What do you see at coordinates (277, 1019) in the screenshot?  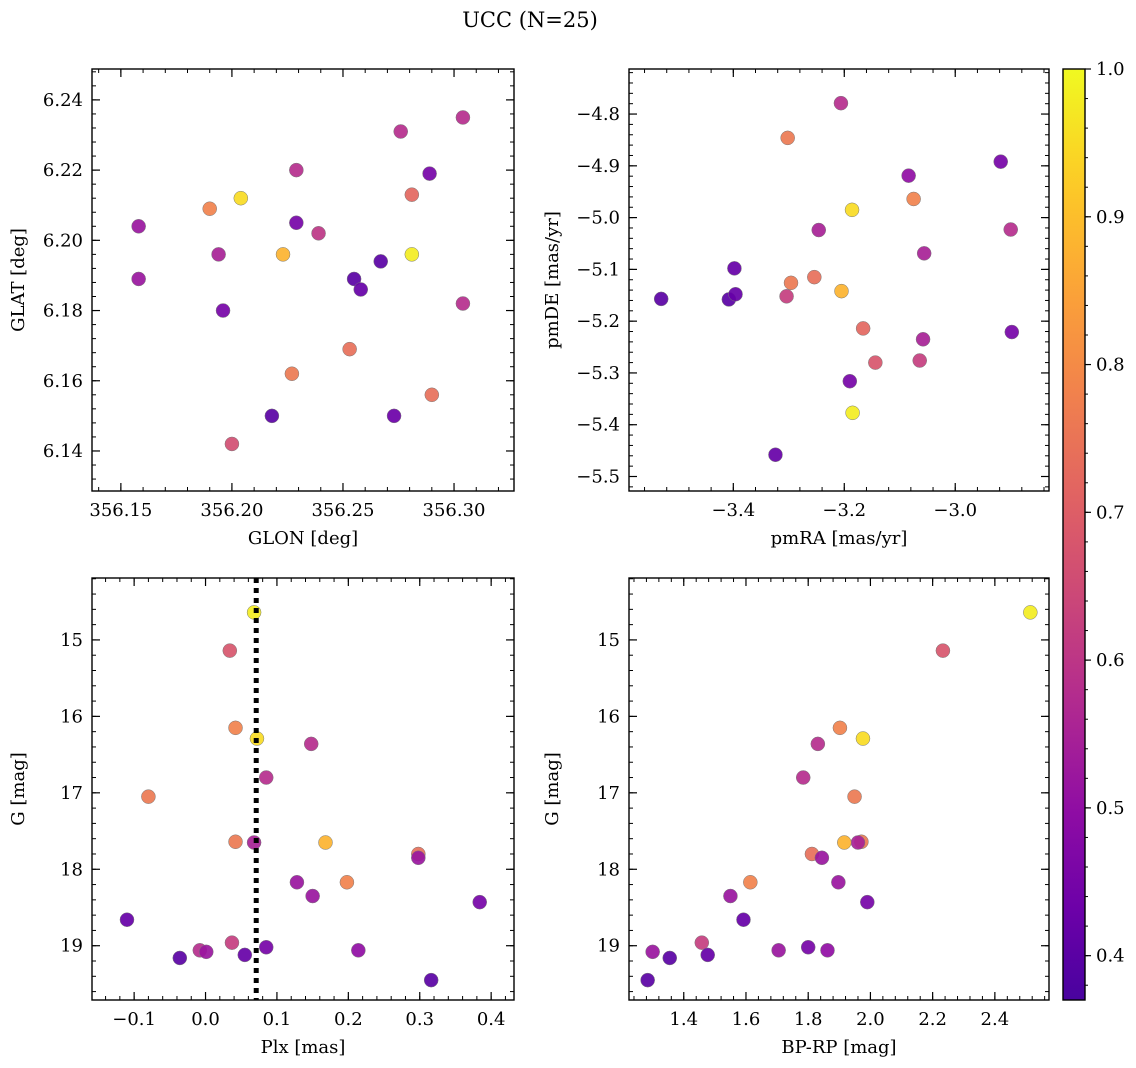 I see `x-tick-label: 0.1` at bounding box center [277, 1019].